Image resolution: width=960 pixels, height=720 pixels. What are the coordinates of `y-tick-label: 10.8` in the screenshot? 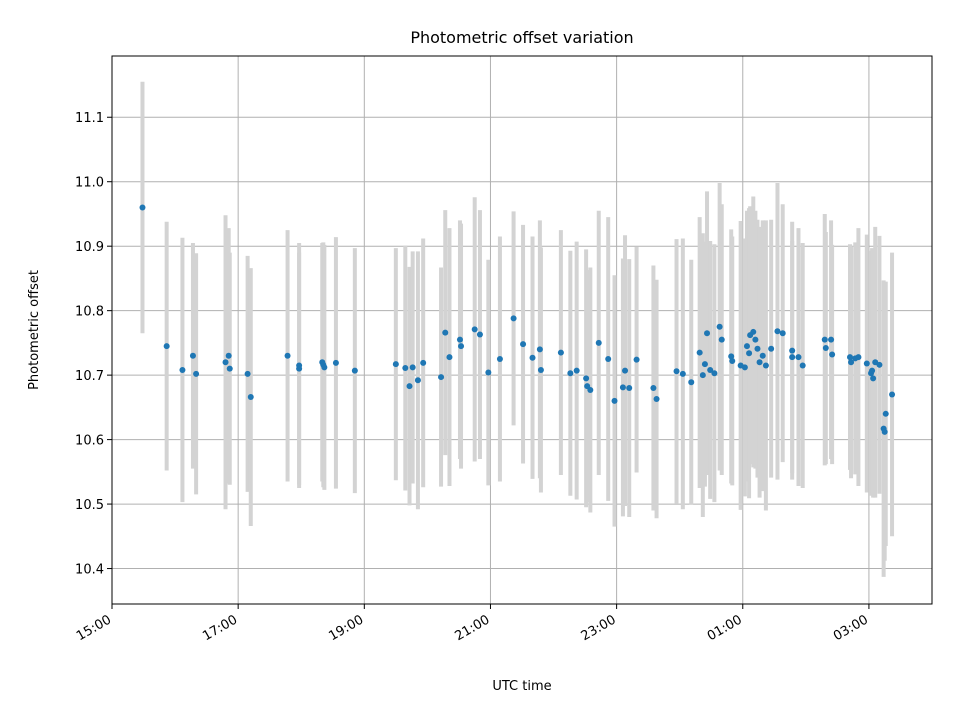 It's located at (89, 312).